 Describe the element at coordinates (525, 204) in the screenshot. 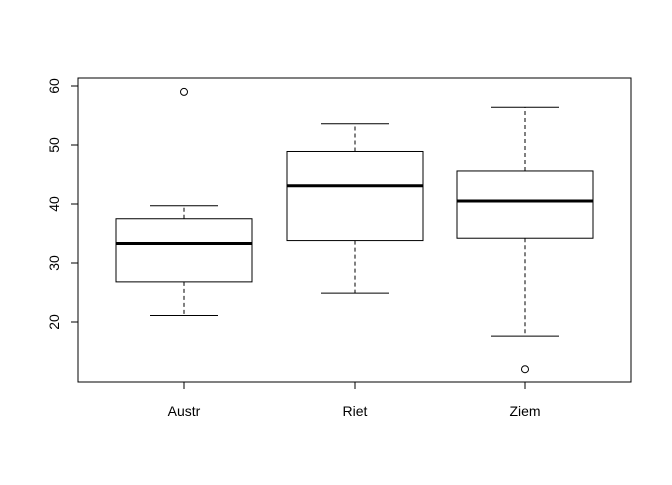

I see `box-ziem` at that location.